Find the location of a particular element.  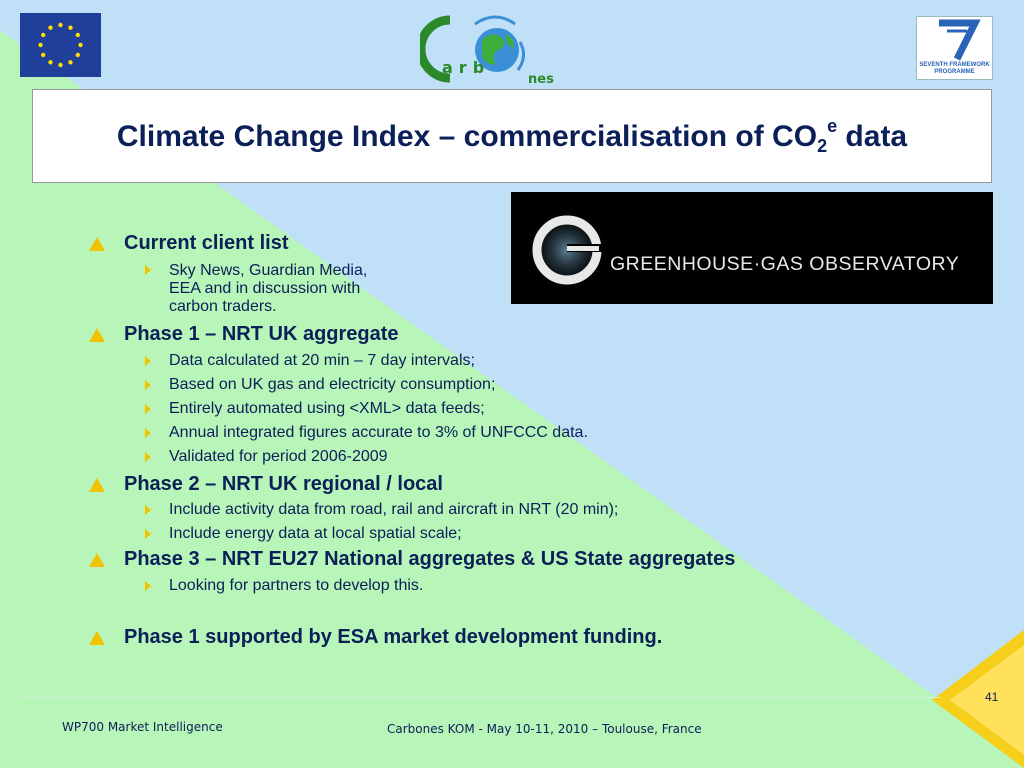

list-item: Looking for partners to develop this. is located at coordinates (296, 585).